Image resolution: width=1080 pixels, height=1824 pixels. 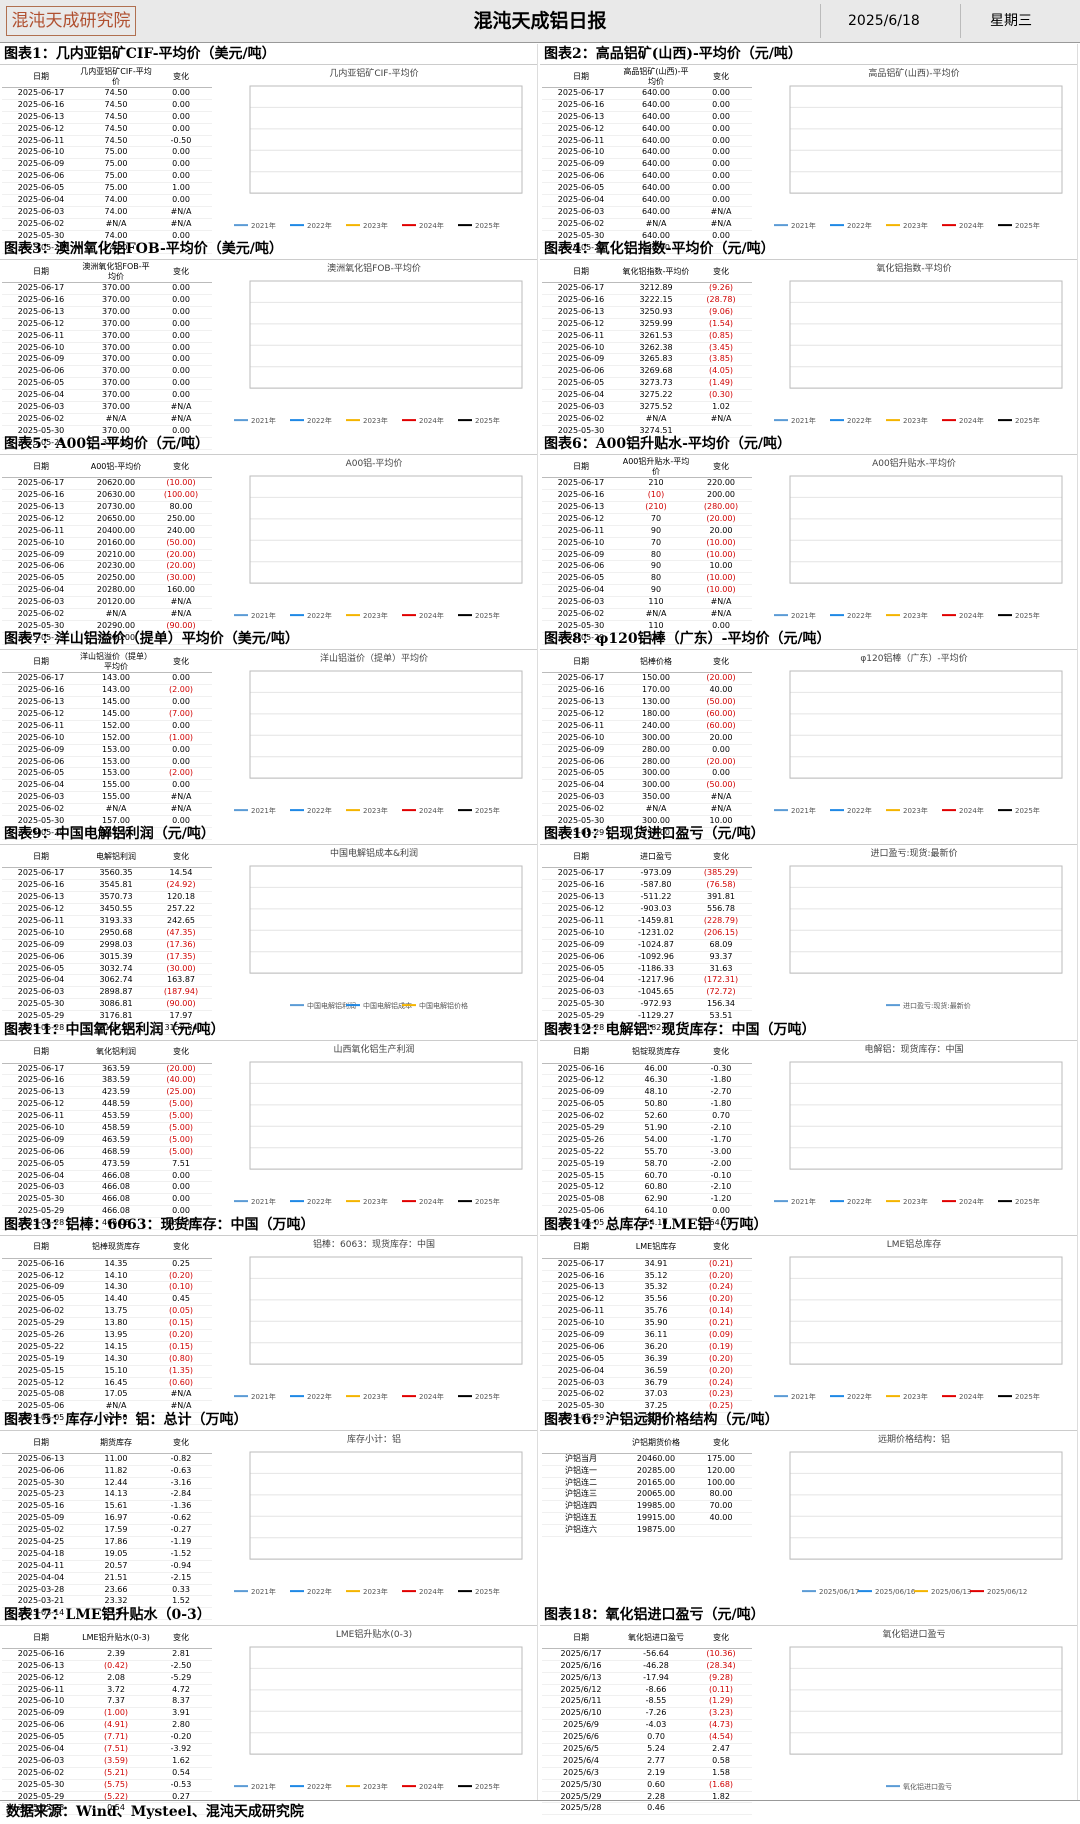 I want to click on legend-label: 2024年, so click(x=431, y=1396).